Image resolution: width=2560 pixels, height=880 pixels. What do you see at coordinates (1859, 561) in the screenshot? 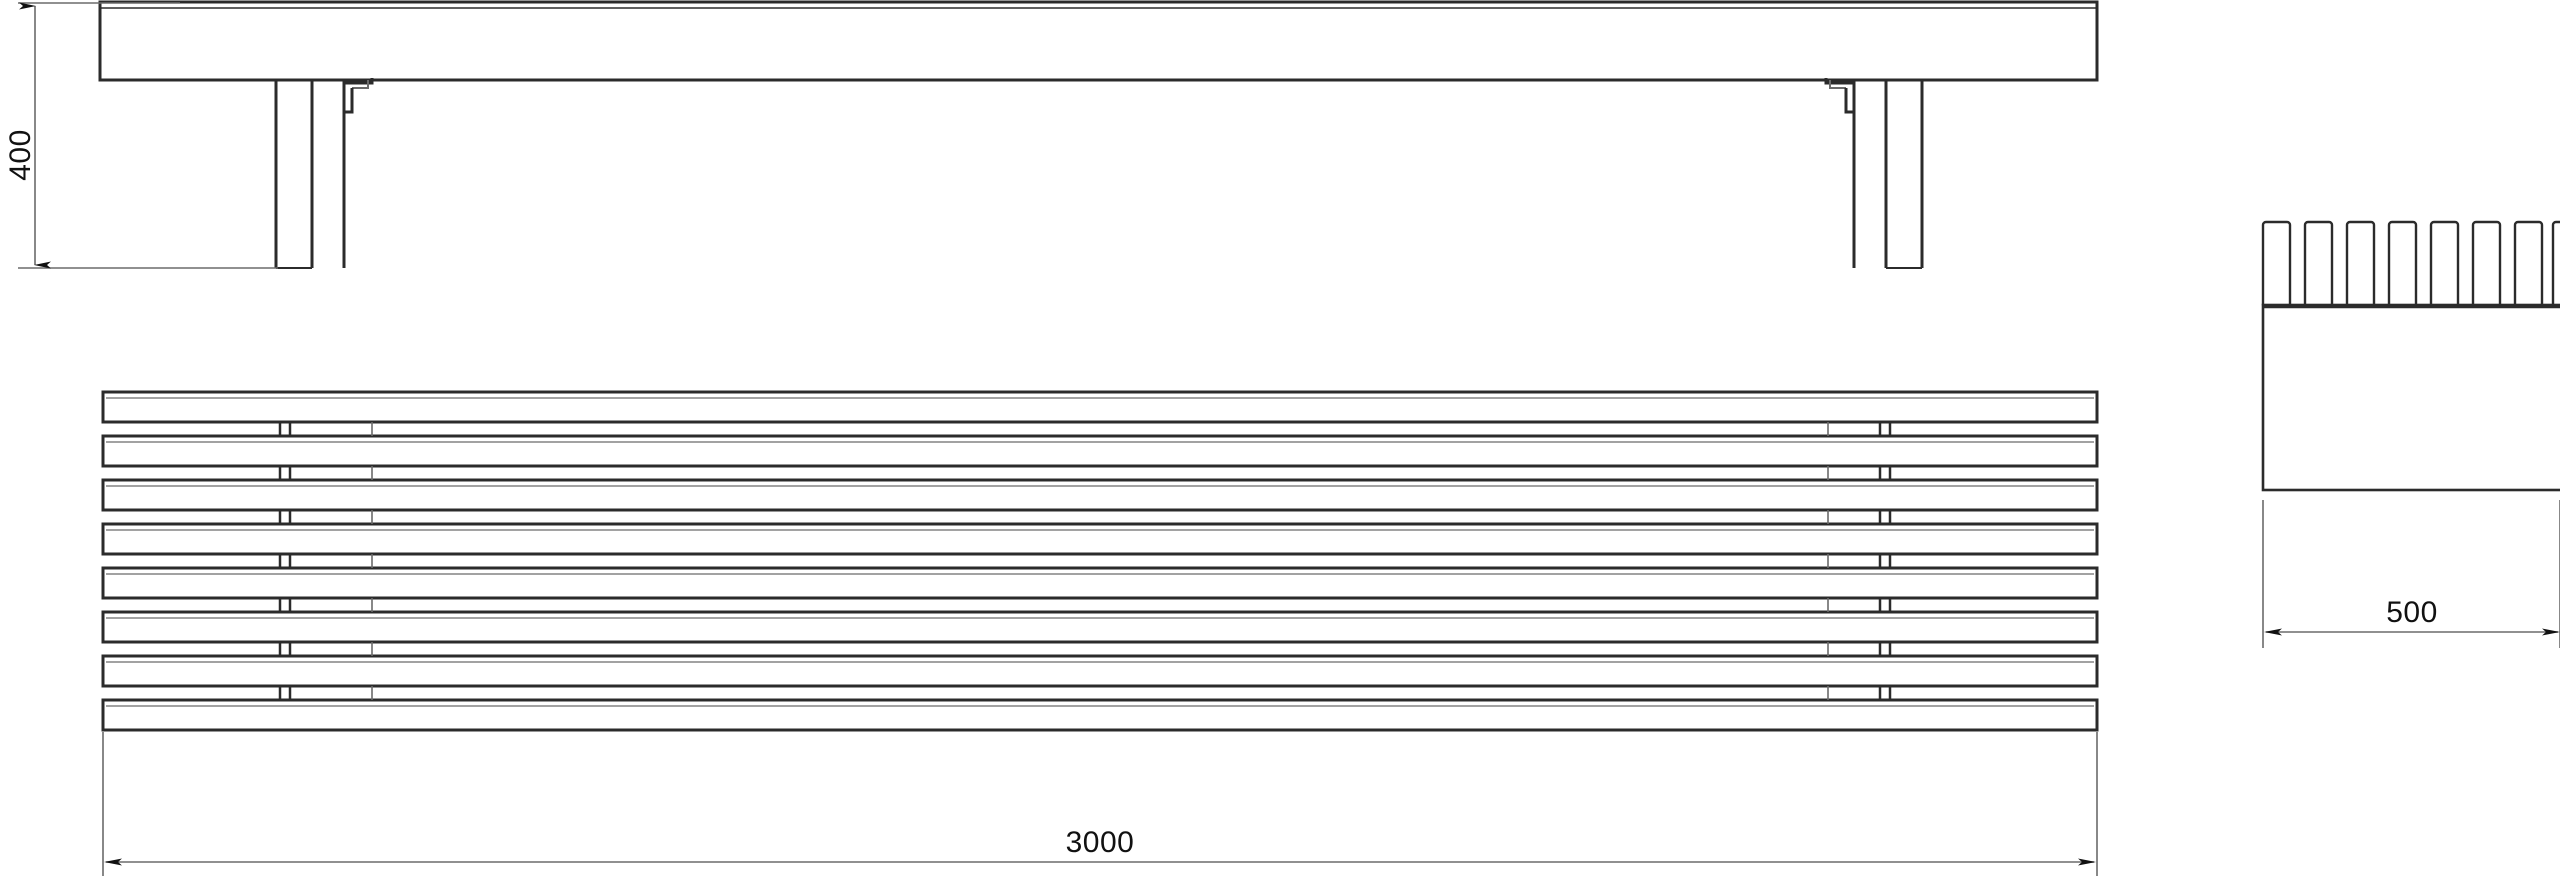
I see `plan-leg-right-lines` at bounding box center [1859, 561].